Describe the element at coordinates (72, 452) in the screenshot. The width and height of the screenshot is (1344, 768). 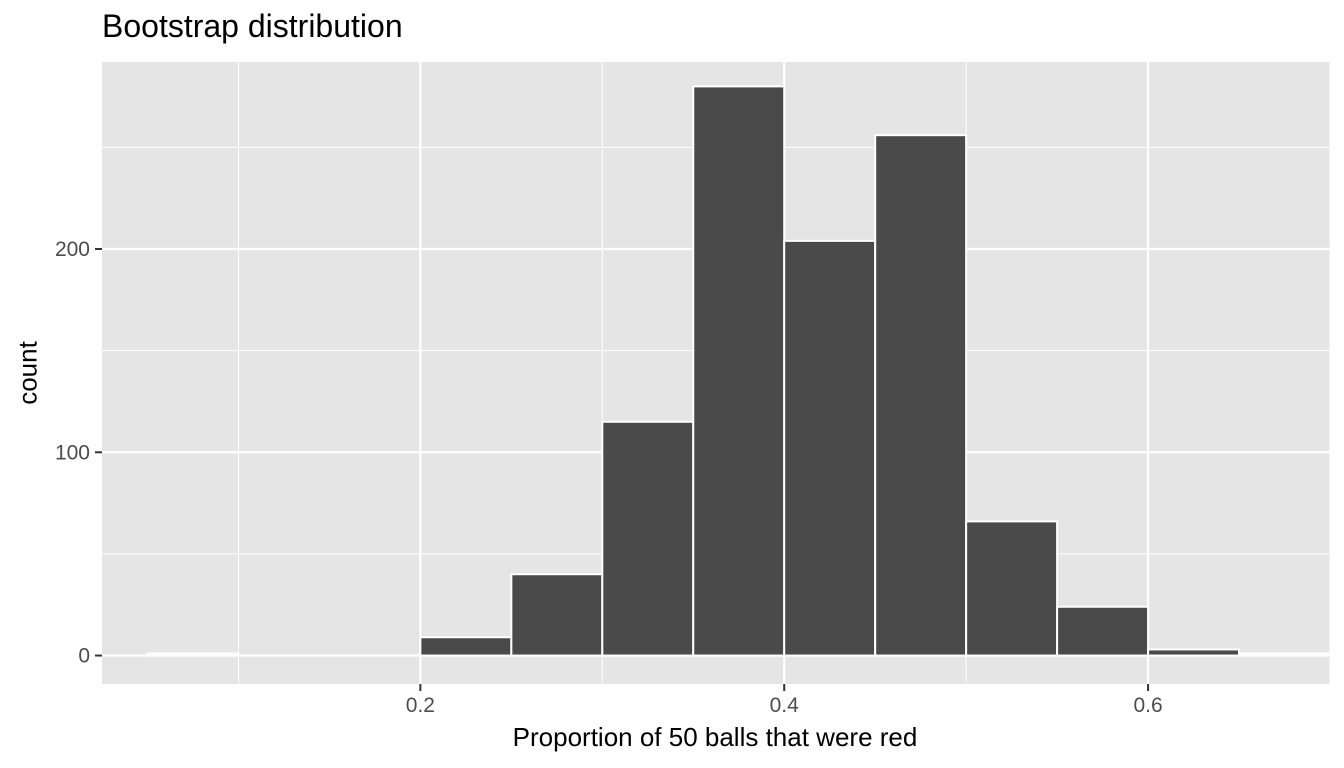
I see `y-tick-label: 100` at that location.